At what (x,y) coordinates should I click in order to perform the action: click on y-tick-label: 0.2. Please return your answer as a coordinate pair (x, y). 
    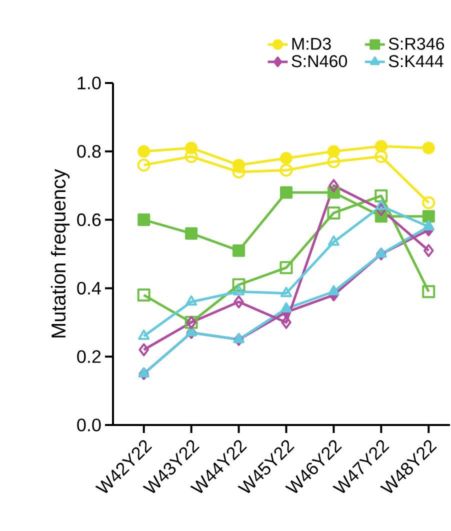
    Looking at the image, I should click on (89, 356).